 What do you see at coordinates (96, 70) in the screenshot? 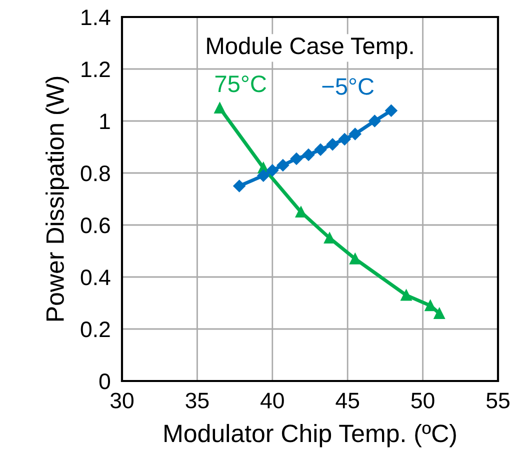
I see `y-tick-label: 1.2` at bounding box center [96, 70].